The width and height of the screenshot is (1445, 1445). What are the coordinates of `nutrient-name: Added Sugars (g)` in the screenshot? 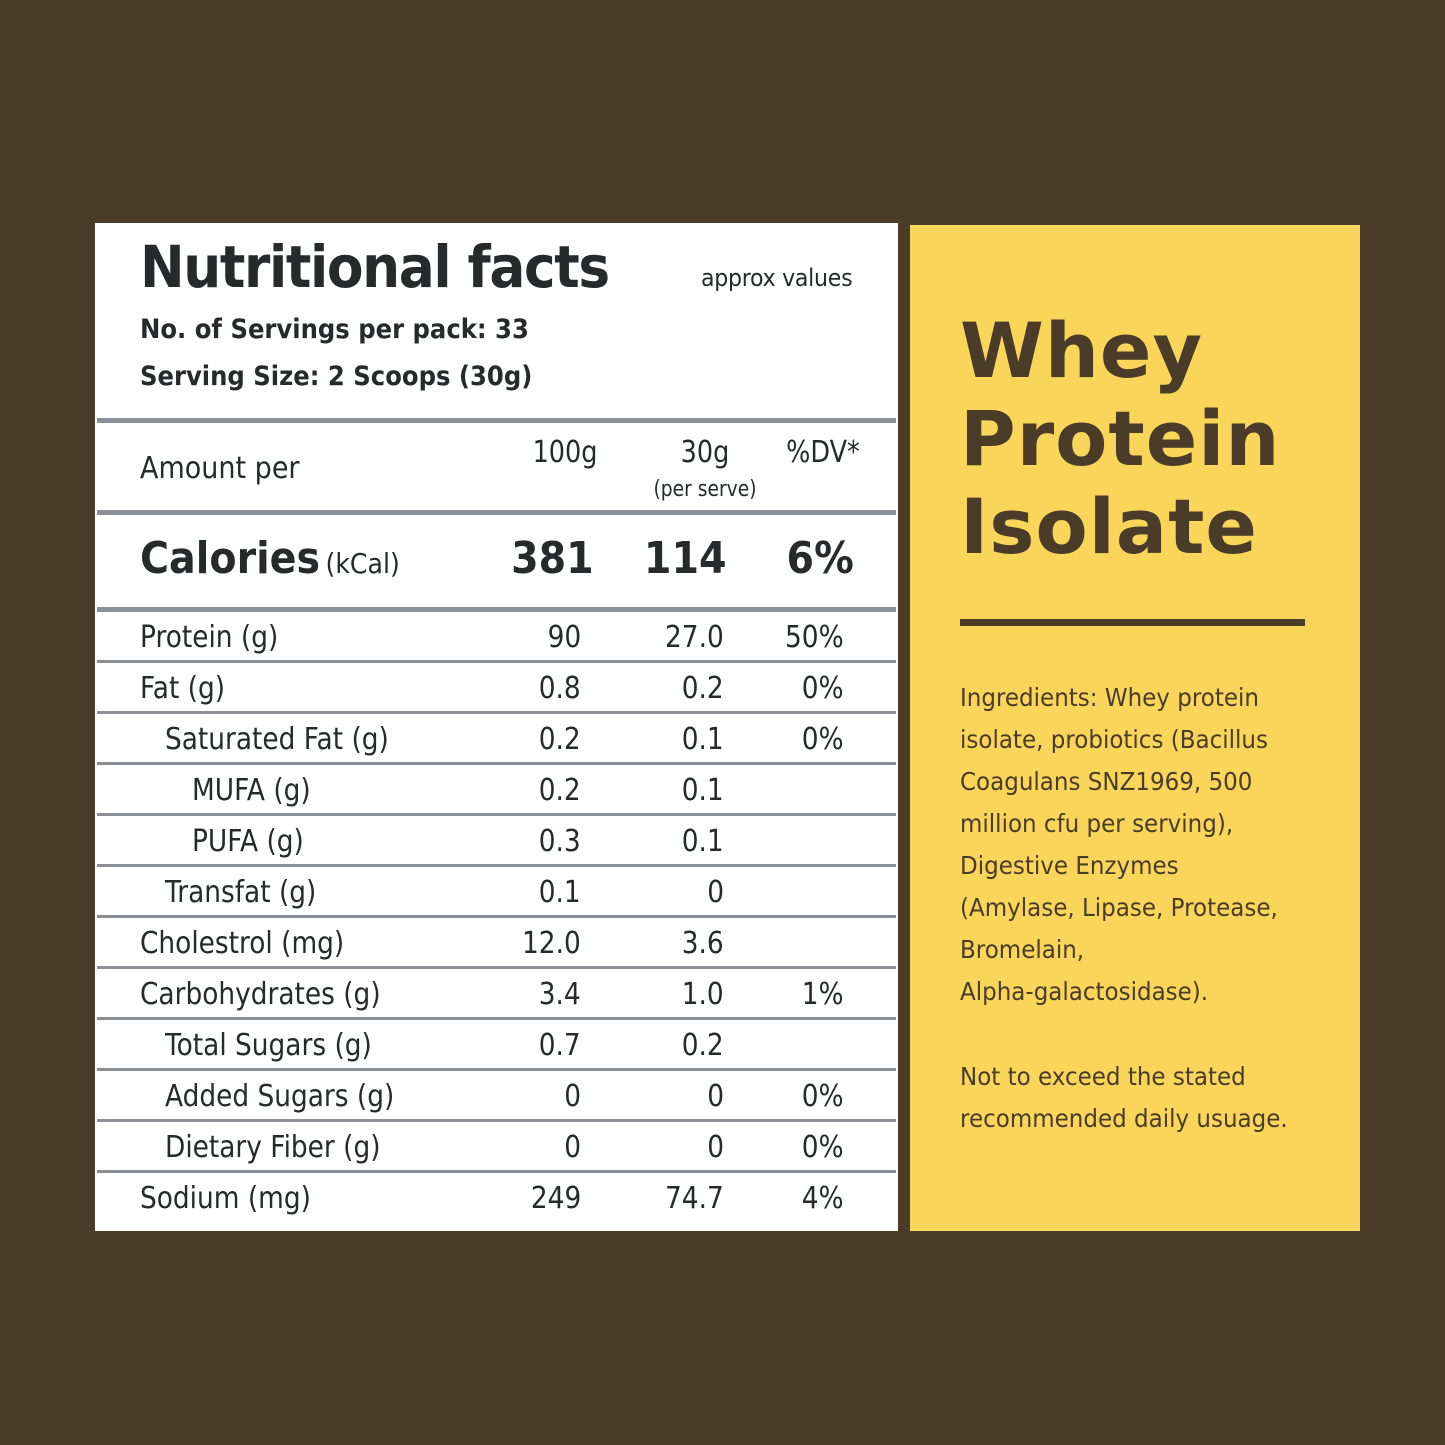 It's located at (280, 1096).